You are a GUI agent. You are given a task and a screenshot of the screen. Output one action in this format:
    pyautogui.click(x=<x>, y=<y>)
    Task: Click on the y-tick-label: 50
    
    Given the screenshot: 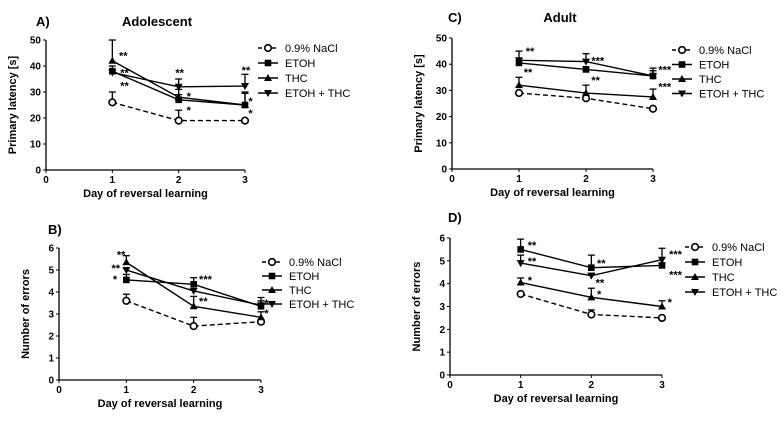 What is the action you would take?
    pyautogui.click(x=442, y=39)
    